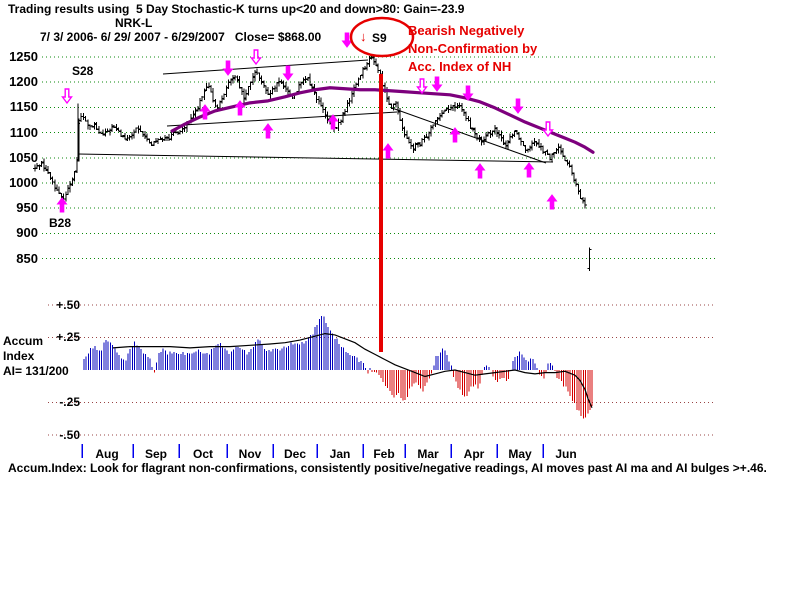 Image resolution: width=800 pixels, height=600 pixels. What do you see at coordinates (23, 132) in the screenshot?
I see `price-tick-1100: 1100` at bounding box center [23, 132].